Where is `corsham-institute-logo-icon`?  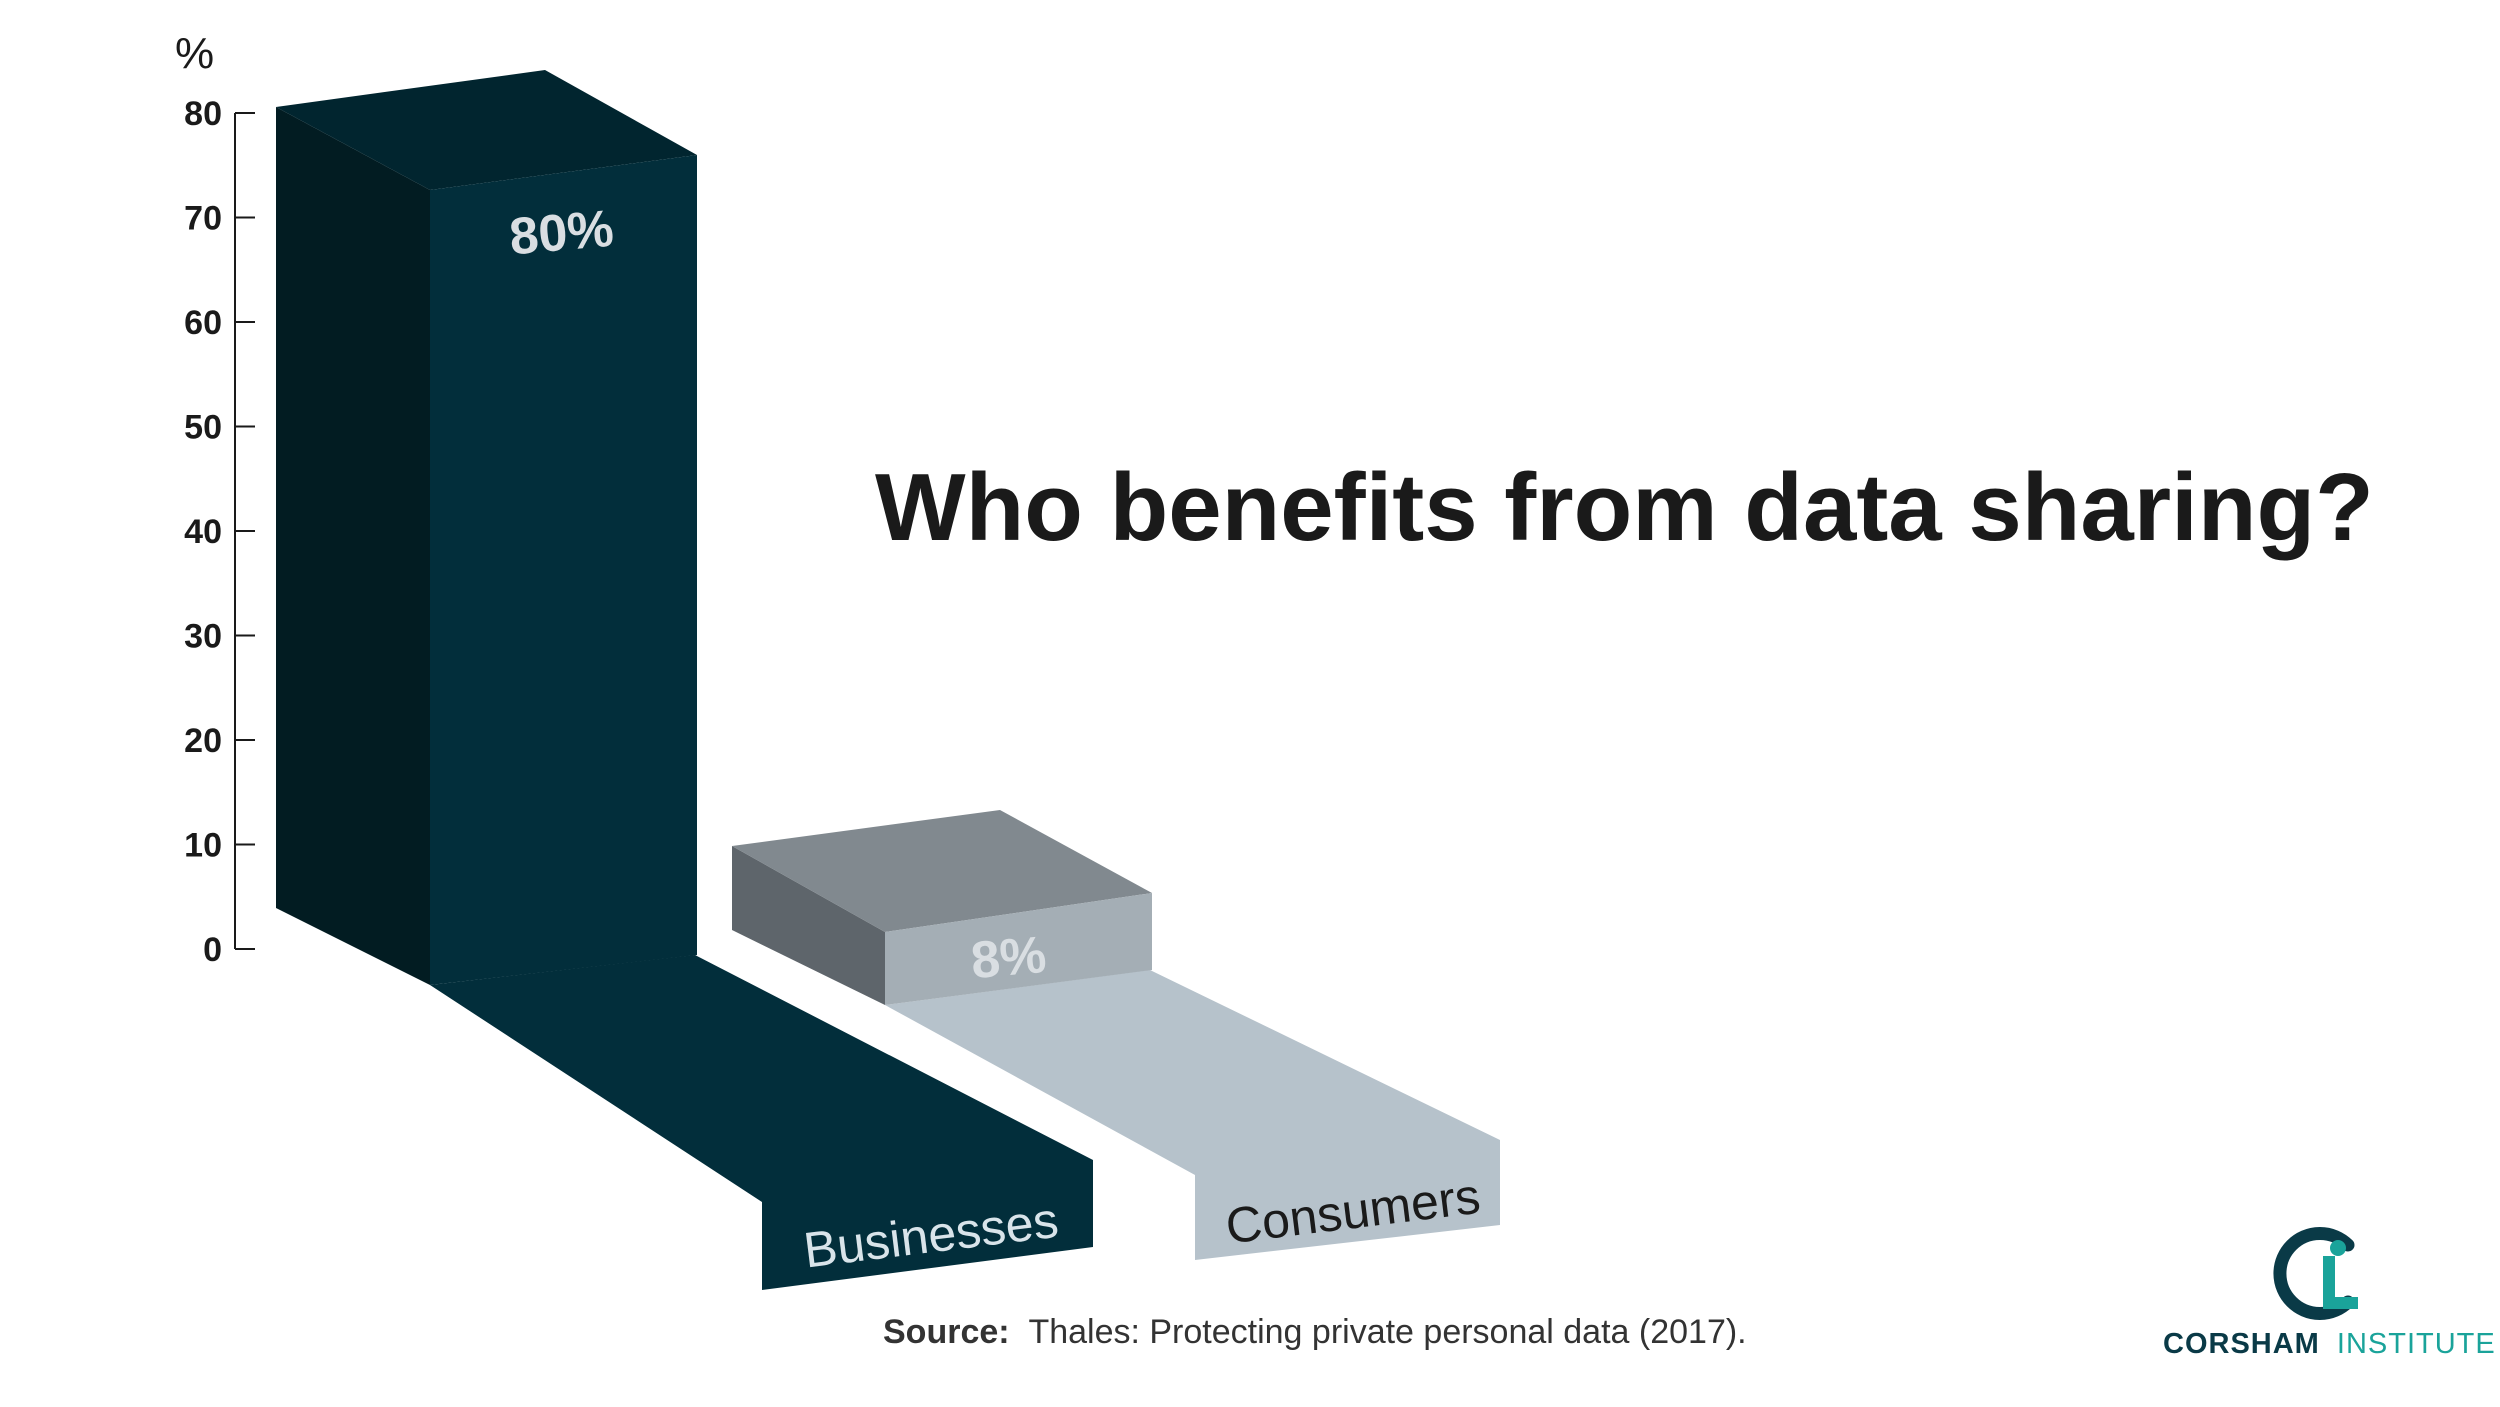
corsham-institute-logo-icon is located at coordinates (2315, 1273).